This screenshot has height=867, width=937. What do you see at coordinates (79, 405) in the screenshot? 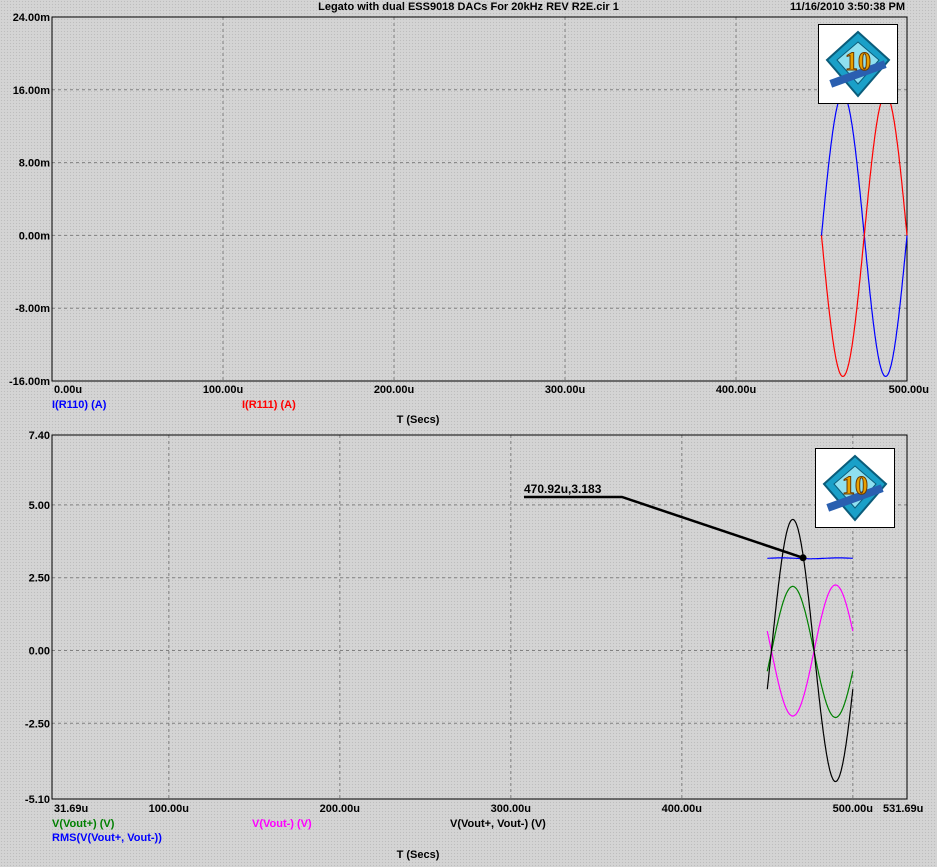
I see `legend-i-r110: I(R110) (A)` at bounding box center [79, 405].